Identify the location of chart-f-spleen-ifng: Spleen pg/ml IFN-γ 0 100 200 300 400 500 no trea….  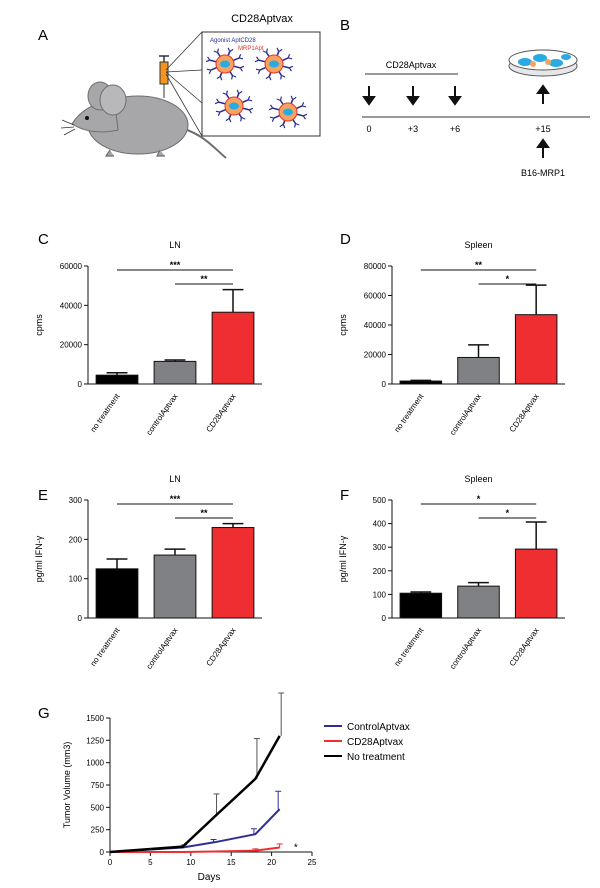
(451, 572).